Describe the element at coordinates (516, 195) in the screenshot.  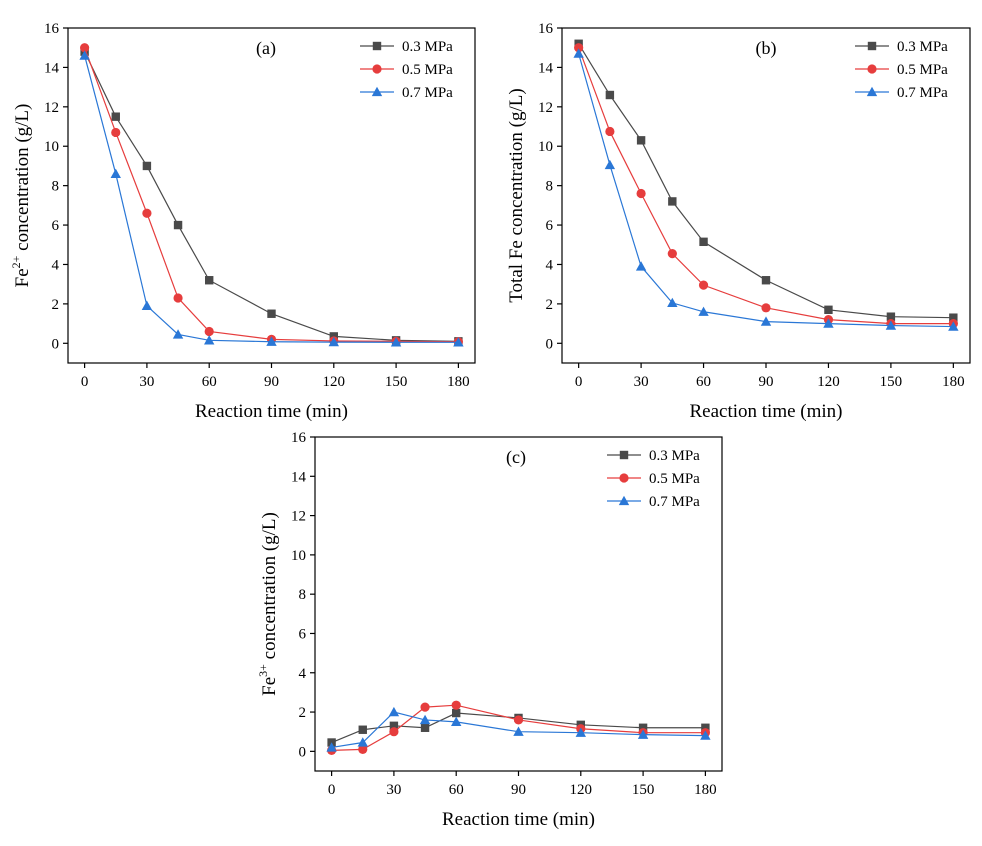
I see `y-axis-title: Total Fe concentration (g/L)` at that location.